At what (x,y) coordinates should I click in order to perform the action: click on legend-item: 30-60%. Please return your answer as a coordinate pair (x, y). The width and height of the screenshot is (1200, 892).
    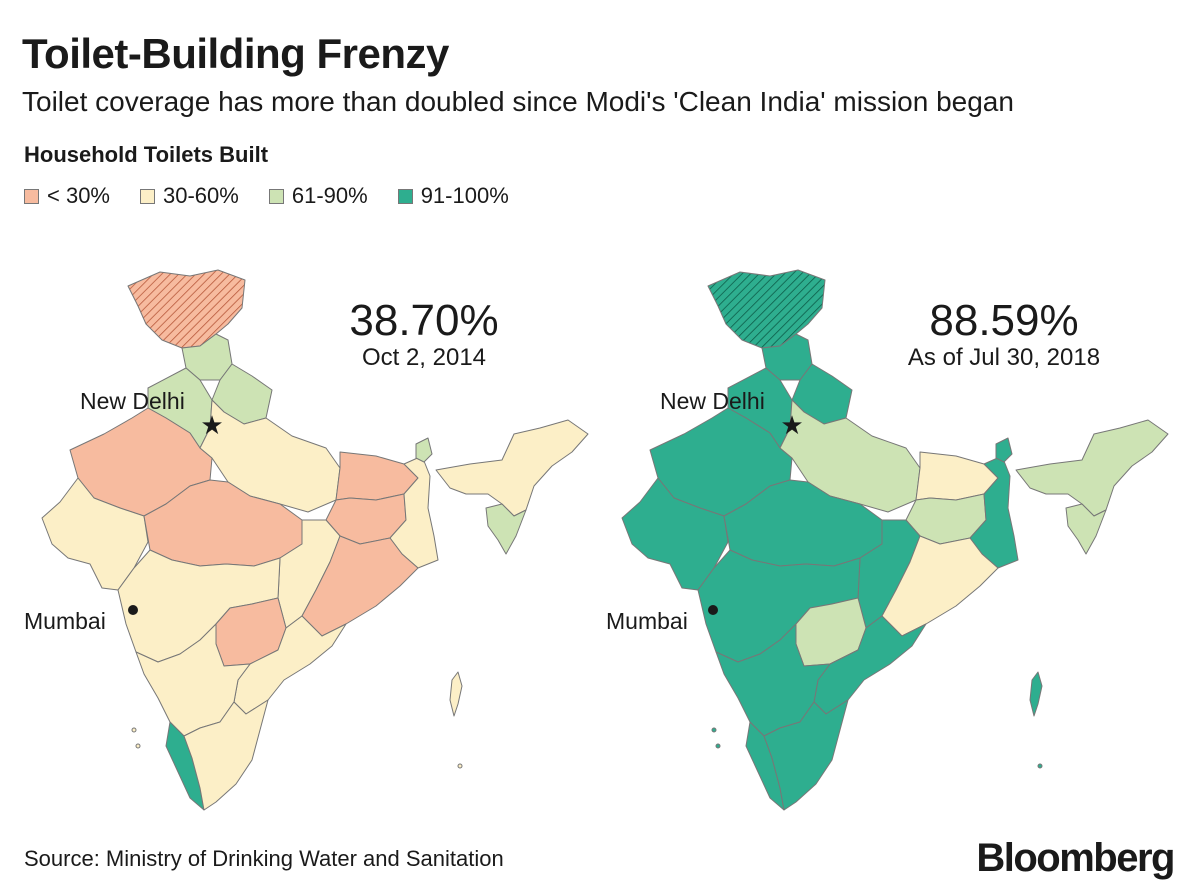
    Looking at the image, I should click on (189, 196).